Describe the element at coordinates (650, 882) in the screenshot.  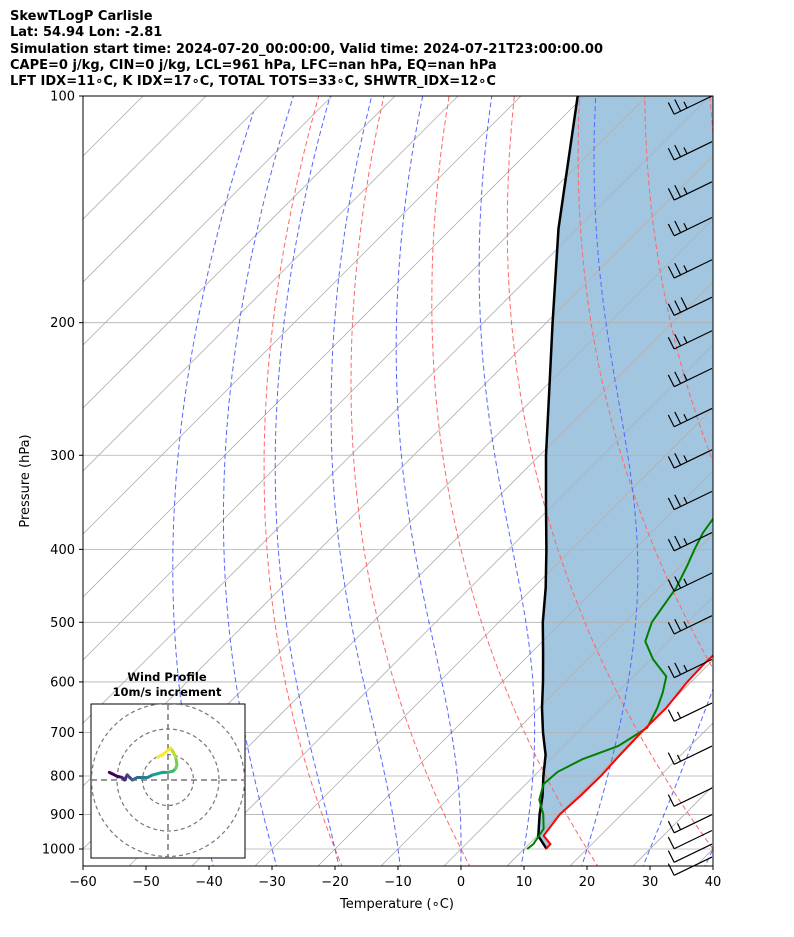
I see `x-tick-label: 30` at that location.